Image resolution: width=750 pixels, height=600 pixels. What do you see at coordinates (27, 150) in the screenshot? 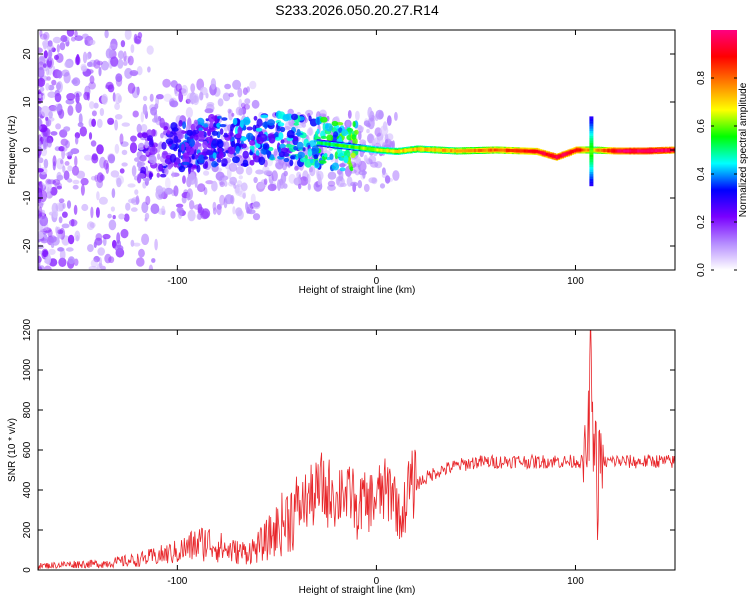
I see `y-tick-label: 0` at bounding box center [27, 150].